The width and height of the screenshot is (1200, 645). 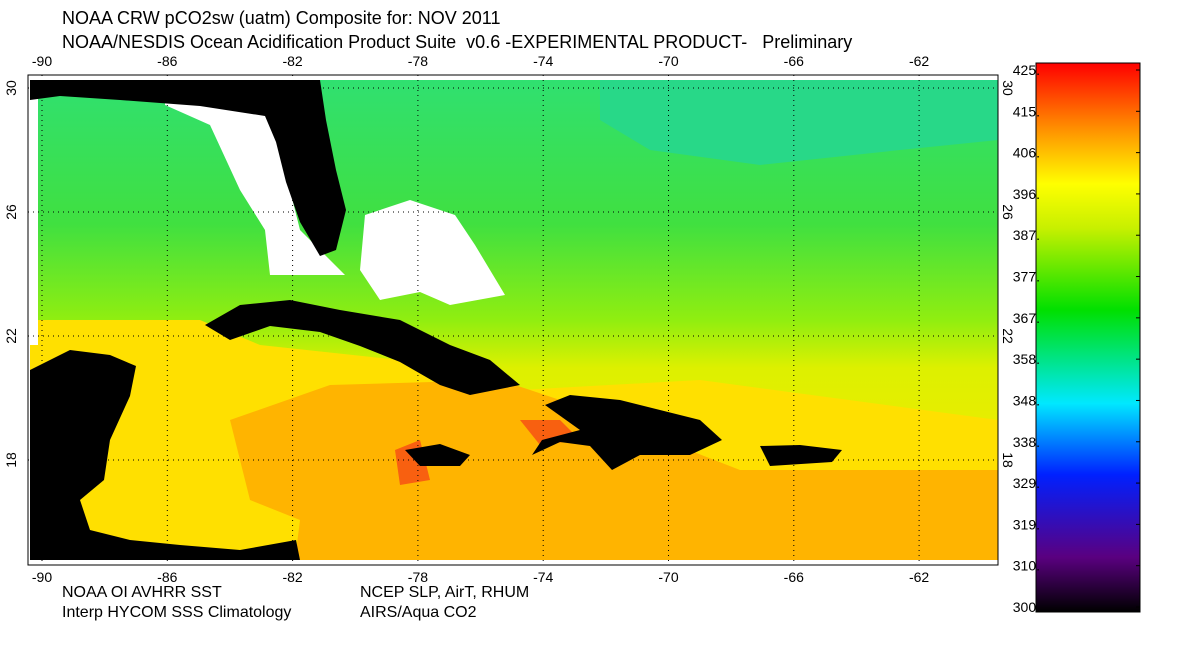 I want to click on colorbar-label: 319., so click(x=1026, y=524).